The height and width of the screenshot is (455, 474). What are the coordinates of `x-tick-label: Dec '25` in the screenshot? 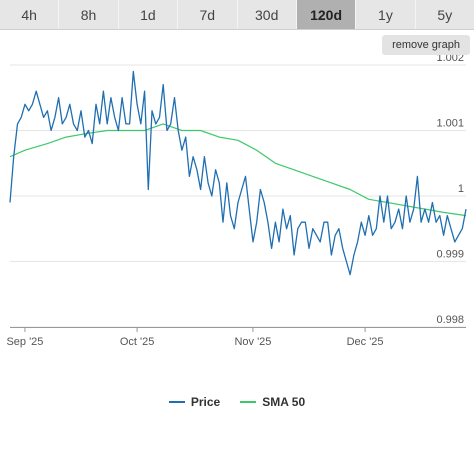 It's located at (365, 342).